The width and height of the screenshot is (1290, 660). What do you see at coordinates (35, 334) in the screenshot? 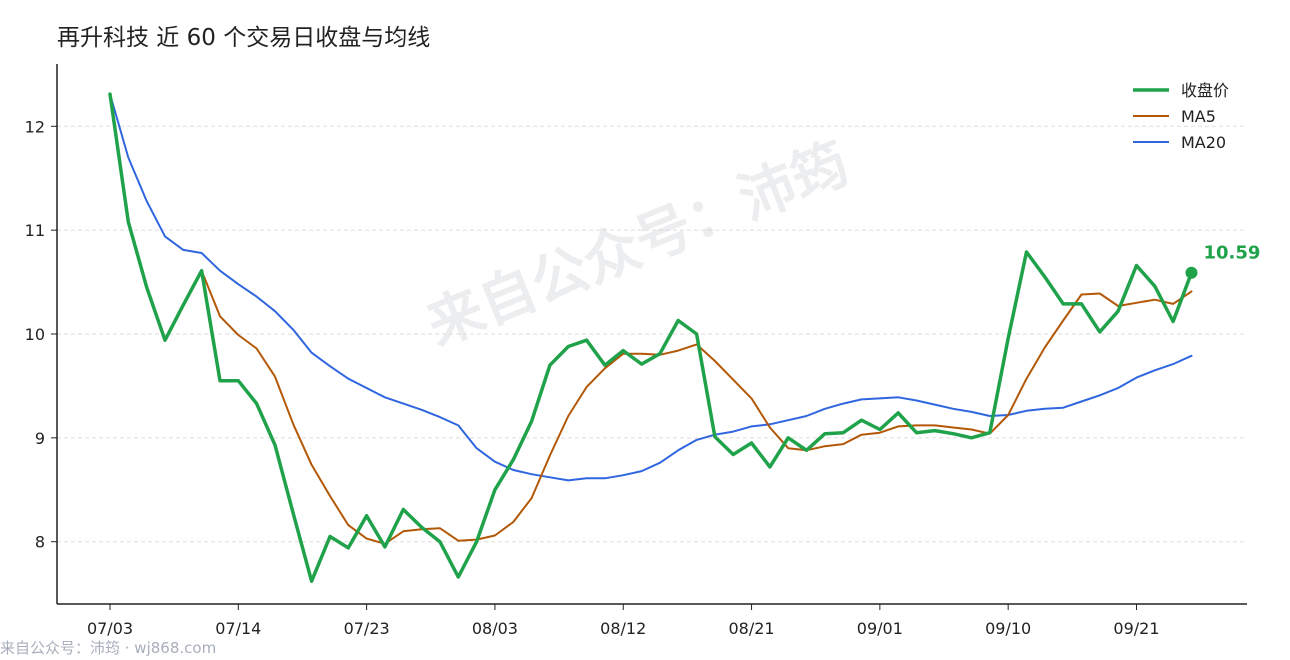
I see `y-tick-label: 10` at bounding box center [35, 334].